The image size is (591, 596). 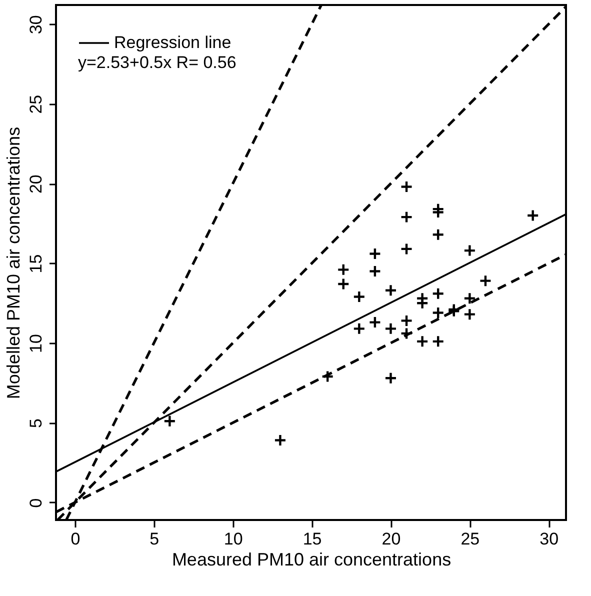 What do you see at coordinates (36, 264) in the screenshot?
I see `y-tick-label: 15` at bounding box center [36, 264].